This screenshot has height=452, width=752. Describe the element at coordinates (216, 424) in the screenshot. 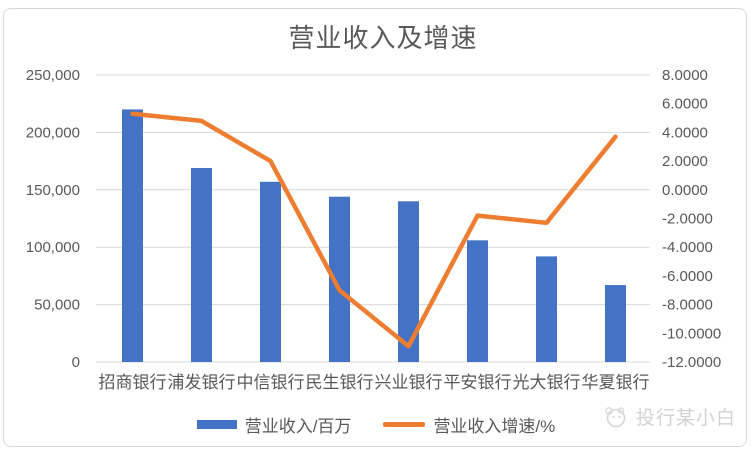

I see `revenue-bar-swatch-icon` at that location.